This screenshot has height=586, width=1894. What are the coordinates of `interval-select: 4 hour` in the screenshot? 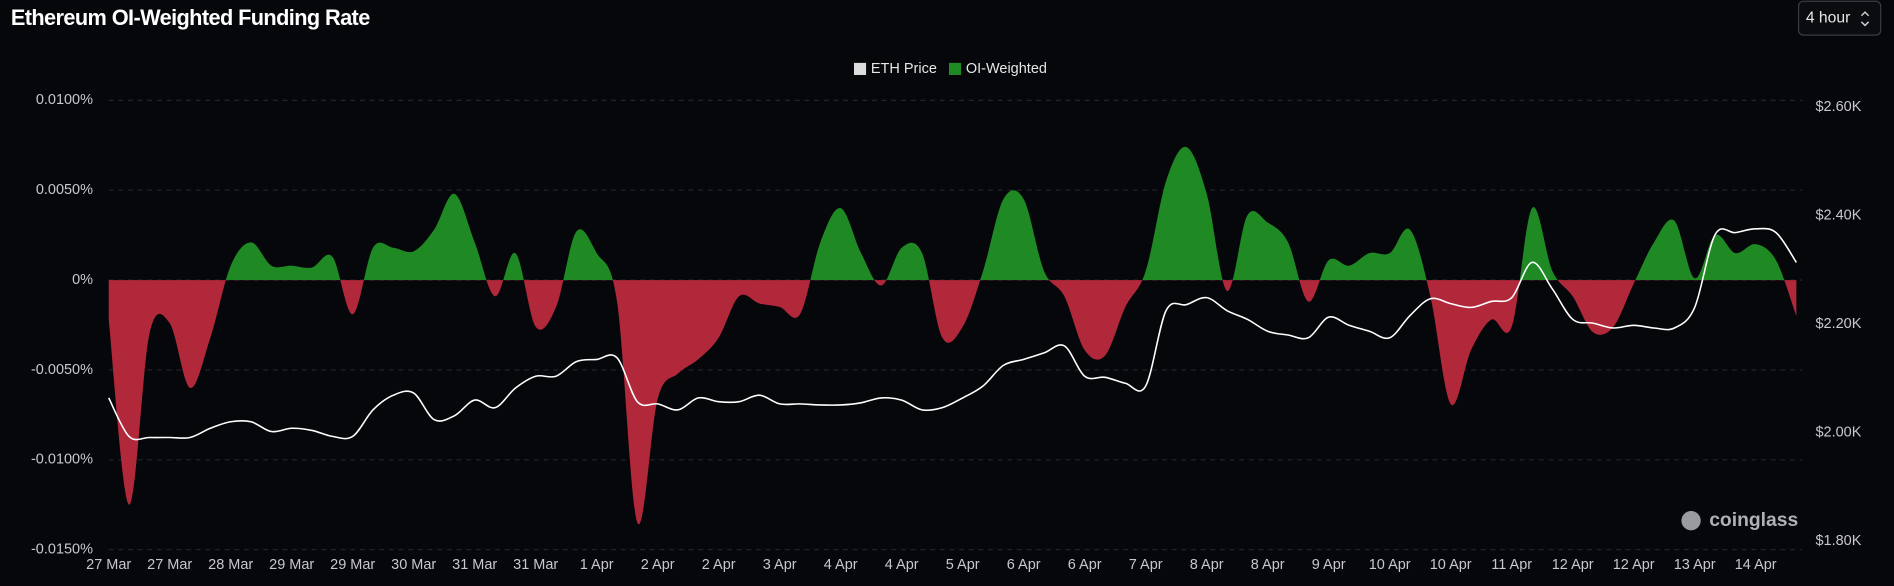 It's located at (1839, 18).